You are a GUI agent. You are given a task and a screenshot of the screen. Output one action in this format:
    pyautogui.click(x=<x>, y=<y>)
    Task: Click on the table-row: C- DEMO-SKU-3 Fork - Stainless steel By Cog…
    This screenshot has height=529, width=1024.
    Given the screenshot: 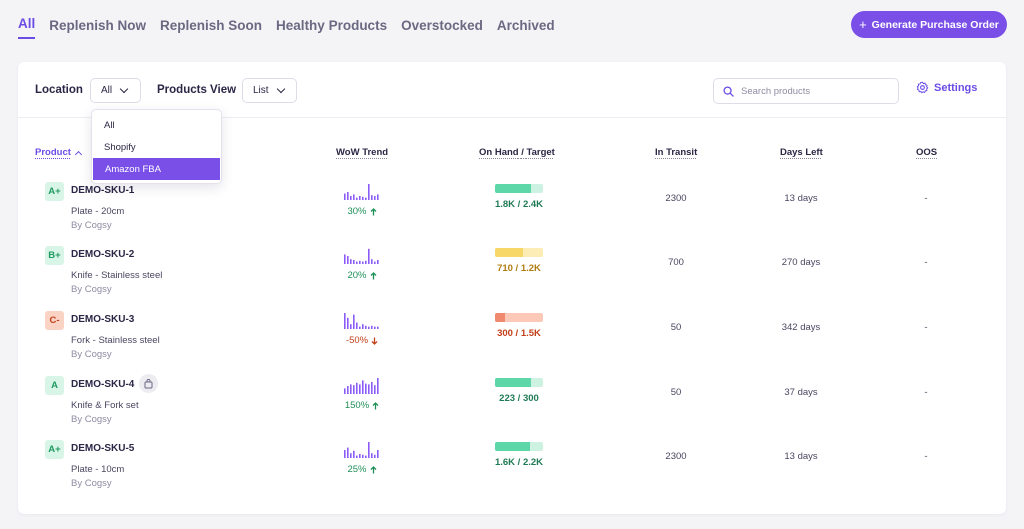 What is the action you would take?
    pyautogui.click(x=512, y=343)
    